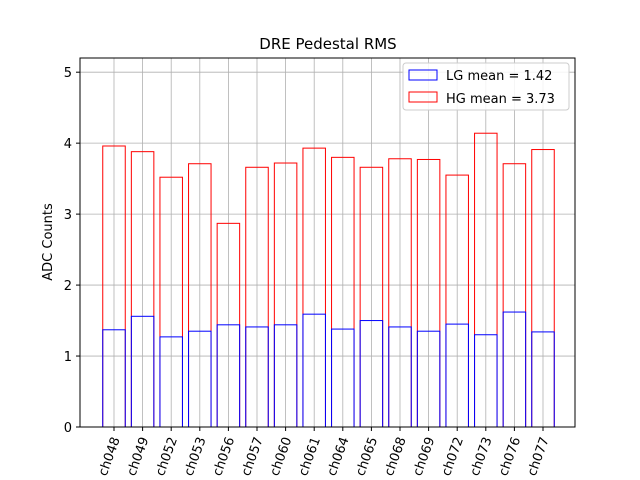  Describe the element at coordinates (423, 97) in the screenshot. I see `legend-swatch-hg` at that location.